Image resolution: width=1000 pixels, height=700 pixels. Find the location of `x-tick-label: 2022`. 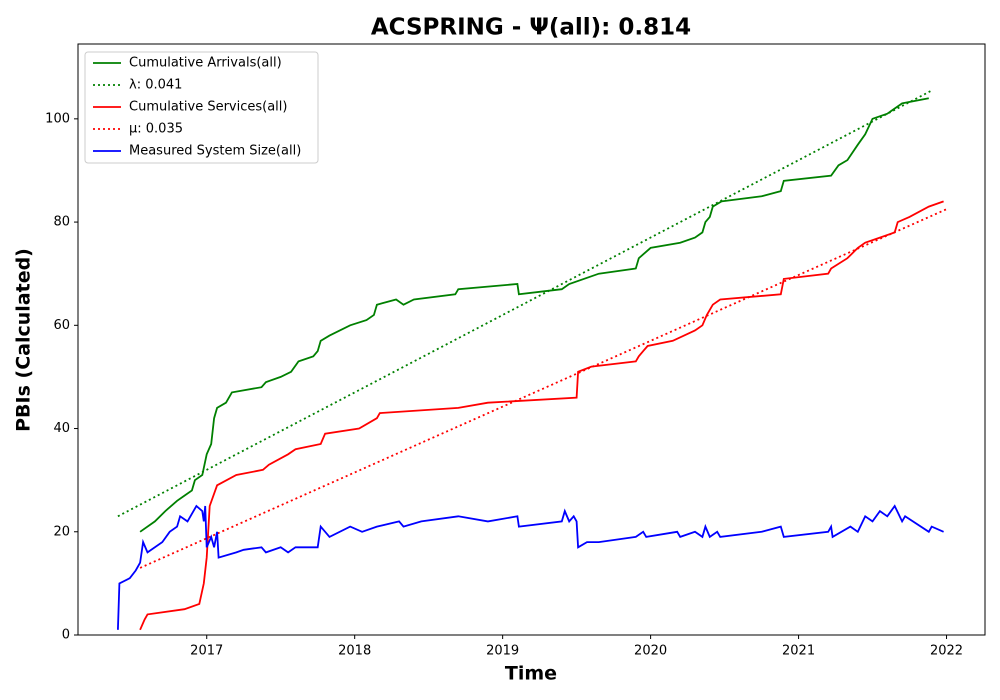

x-tick-label: 2022 is located at coordinates (946, 651).